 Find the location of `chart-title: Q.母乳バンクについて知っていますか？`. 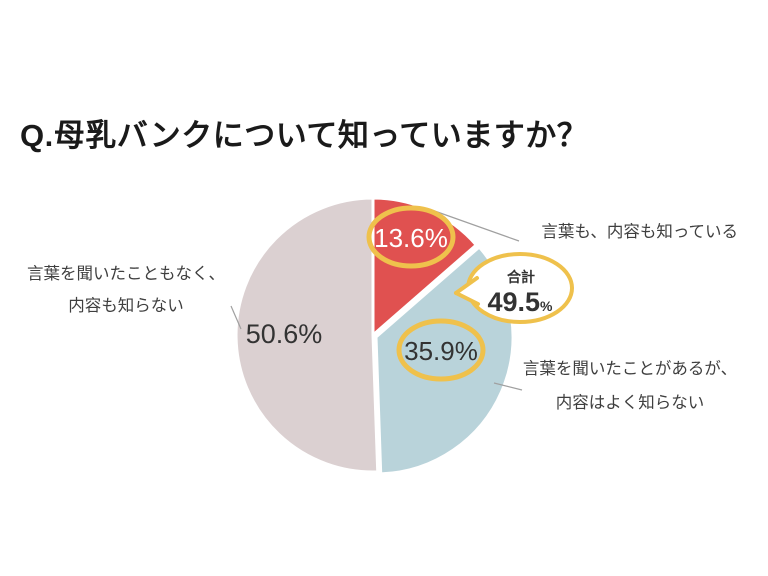

chart-title: Q.母乳バンクについて知っていますか？ is located at coordinates (304, 135).